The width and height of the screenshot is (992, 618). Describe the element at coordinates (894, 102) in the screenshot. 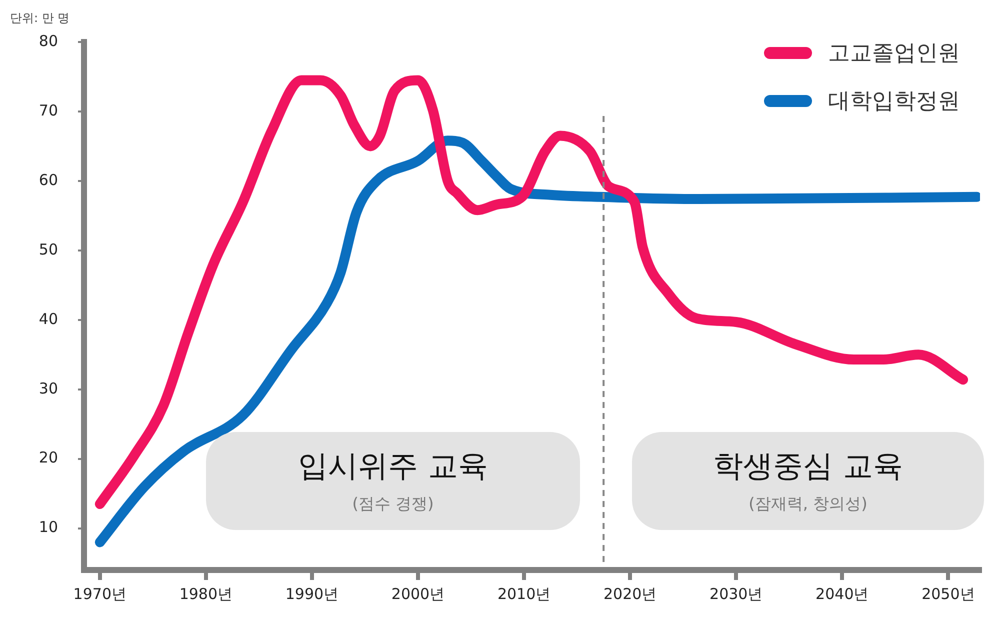

I see `legend-label: 대학입학정원` at that location.